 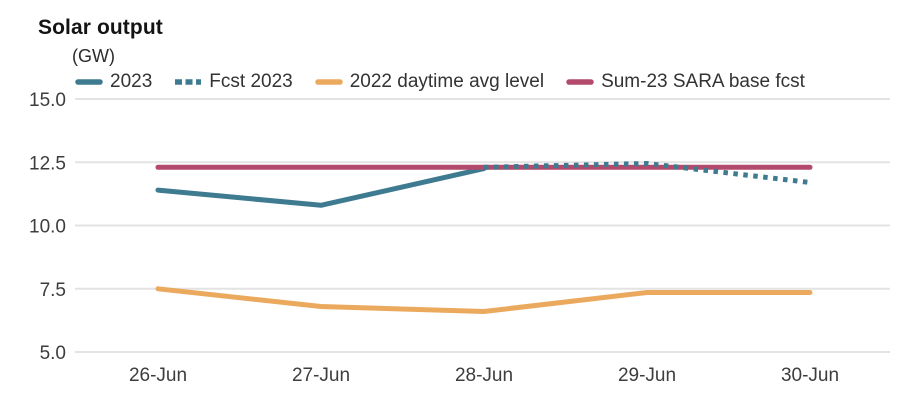 I want to click on legend-item-3: 2022 daytime avg level, so click(x=429, y=82).